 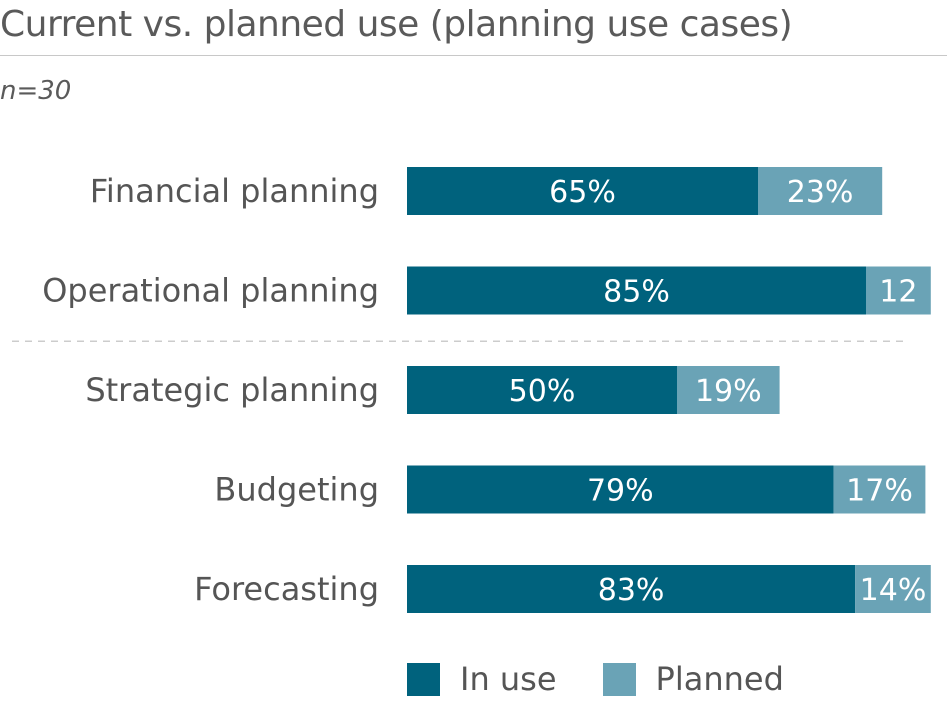 I want to click on bar-in-use-financial-planning, so click(x=582, y=191).